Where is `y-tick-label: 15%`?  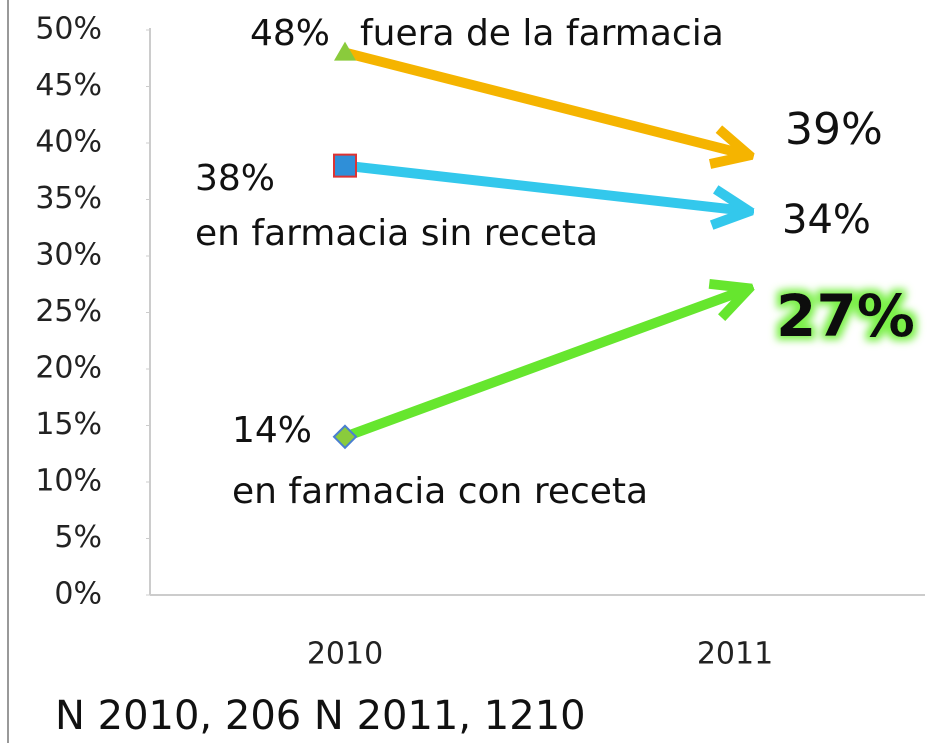
y-tick-label: 15% is located at coordinates (68, 424).